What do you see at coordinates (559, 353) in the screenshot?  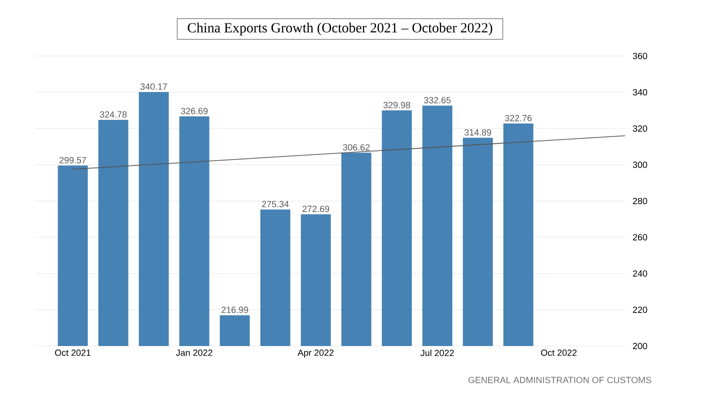 I see `x-tick-label: Oct 2022` at bounding box center [559, 353].